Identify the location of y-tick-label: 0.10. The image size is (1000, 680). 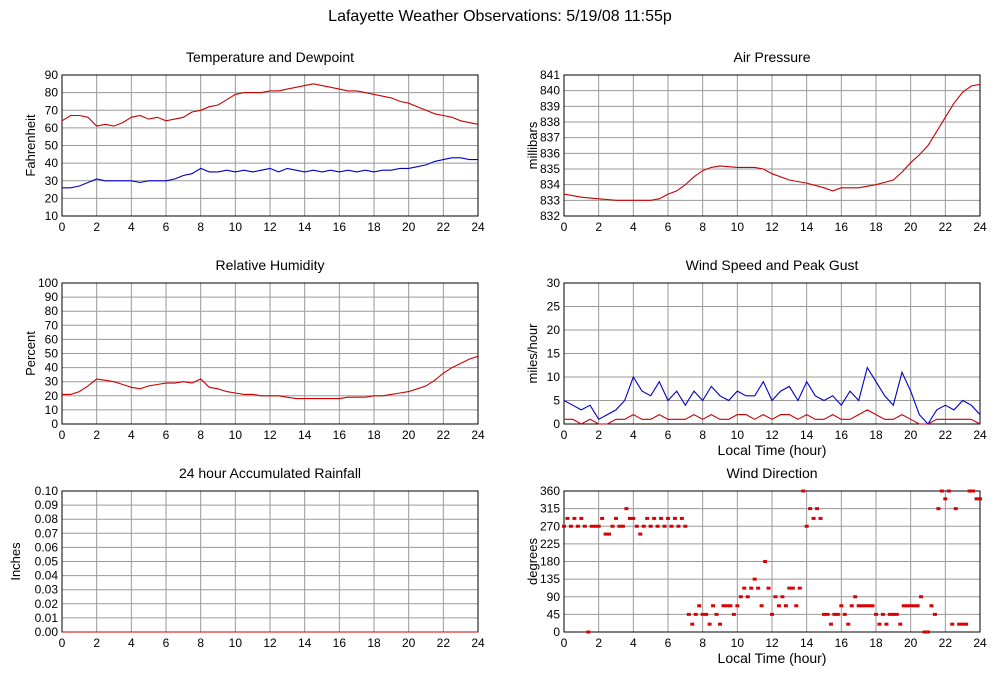
(47, 491).